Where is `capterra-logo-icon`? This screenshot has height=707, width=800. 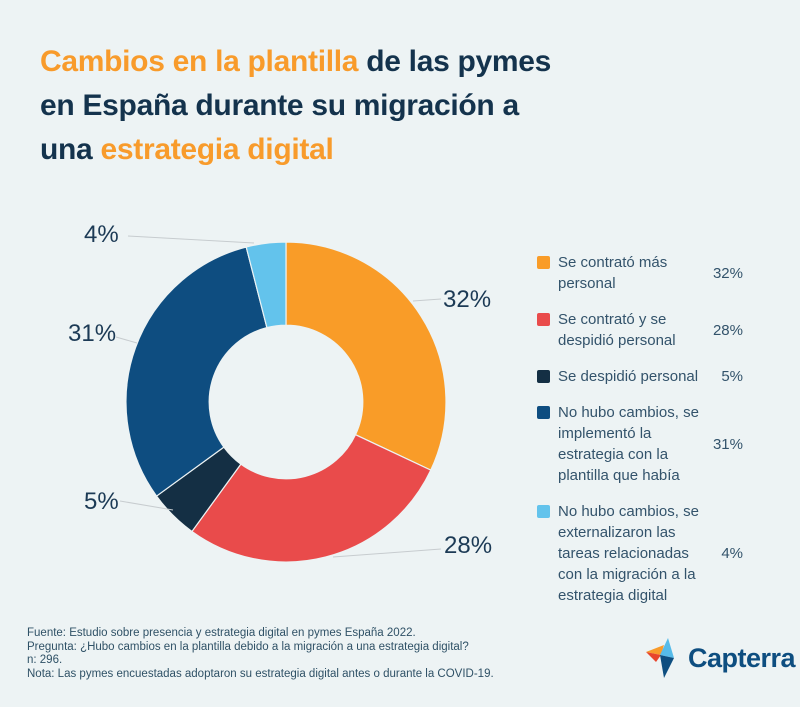
capterra-logo-icon is located at coordinates (660, 658).